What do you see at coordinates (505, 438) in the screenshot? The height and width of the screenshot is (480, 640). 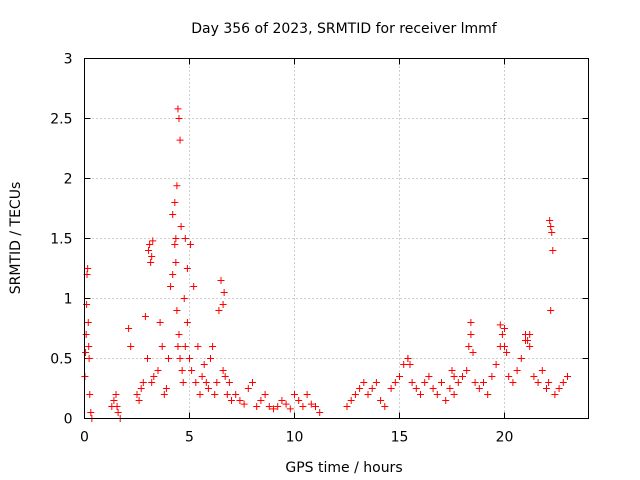 I see `x-tick-label: 20` at bounding box center [505, 438].